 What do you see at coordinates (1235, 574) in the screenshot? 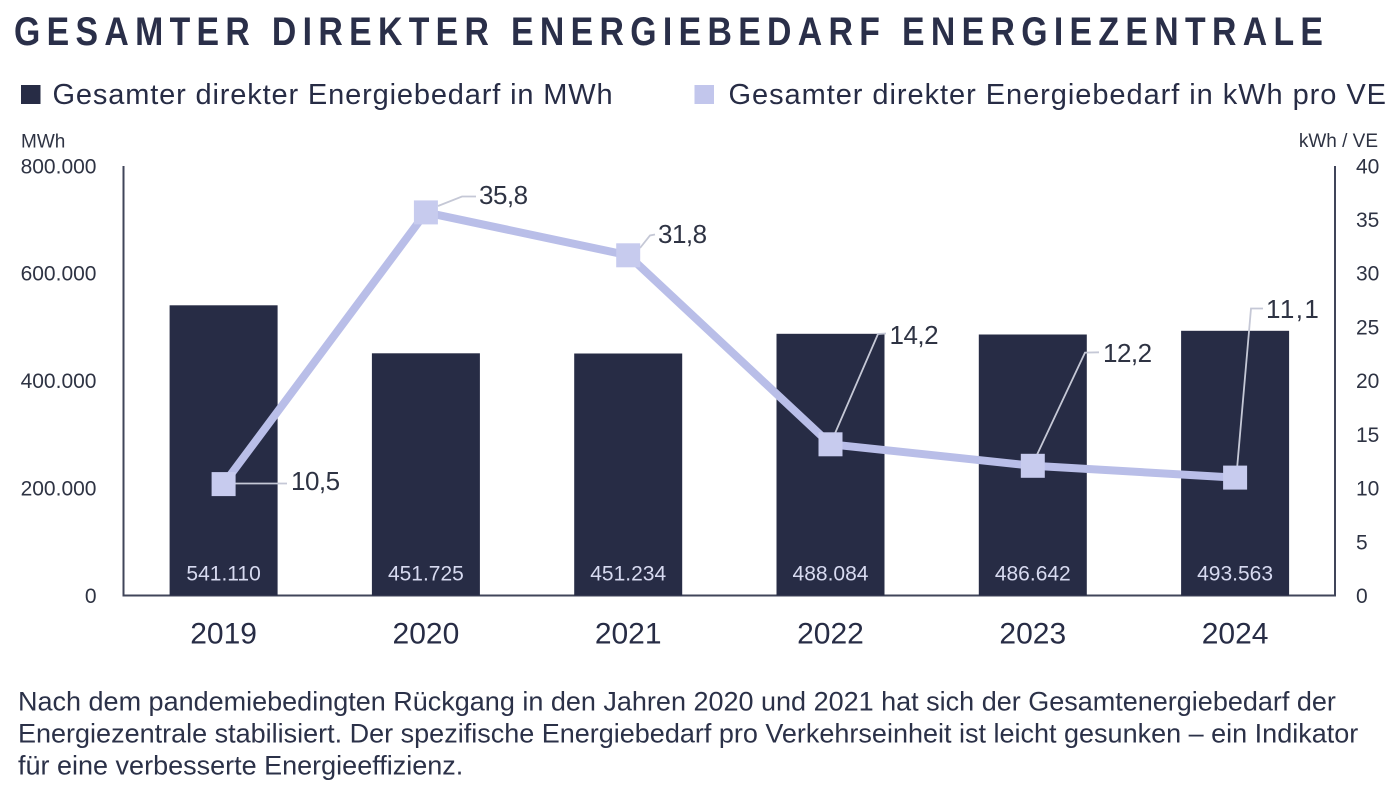
I see `svg-text: 493.563` at bounding box center [1235, 574].